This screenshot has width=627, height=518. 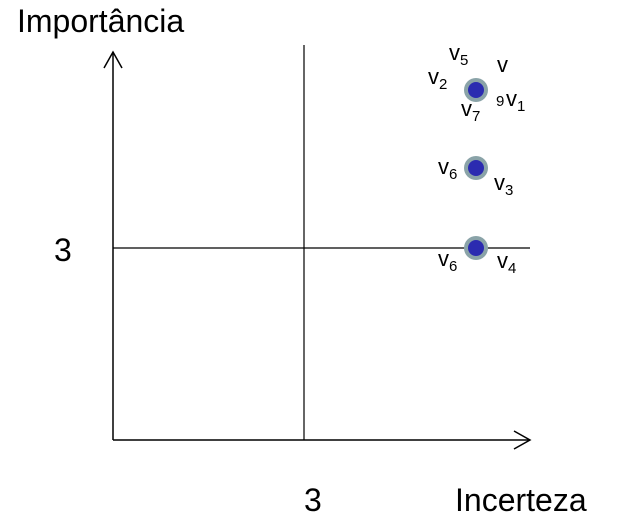 What do you see at coordinates (522, 440) in the screenshot?
I see `x-axis-arrowhead` at bounding box center [522, 440].